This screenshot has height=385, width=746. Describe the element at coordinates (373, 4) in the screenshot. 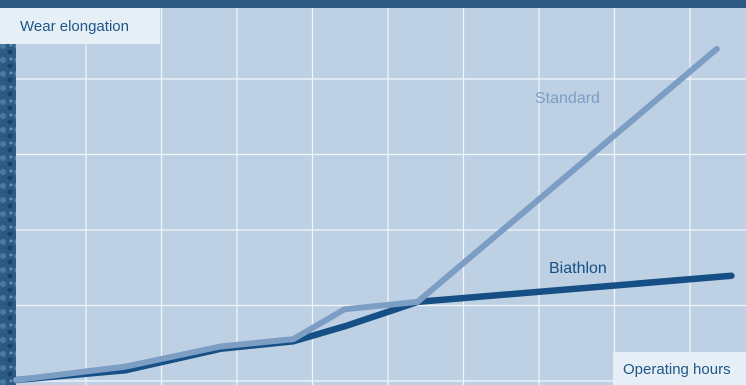

I see `top-frame-border` at that location.